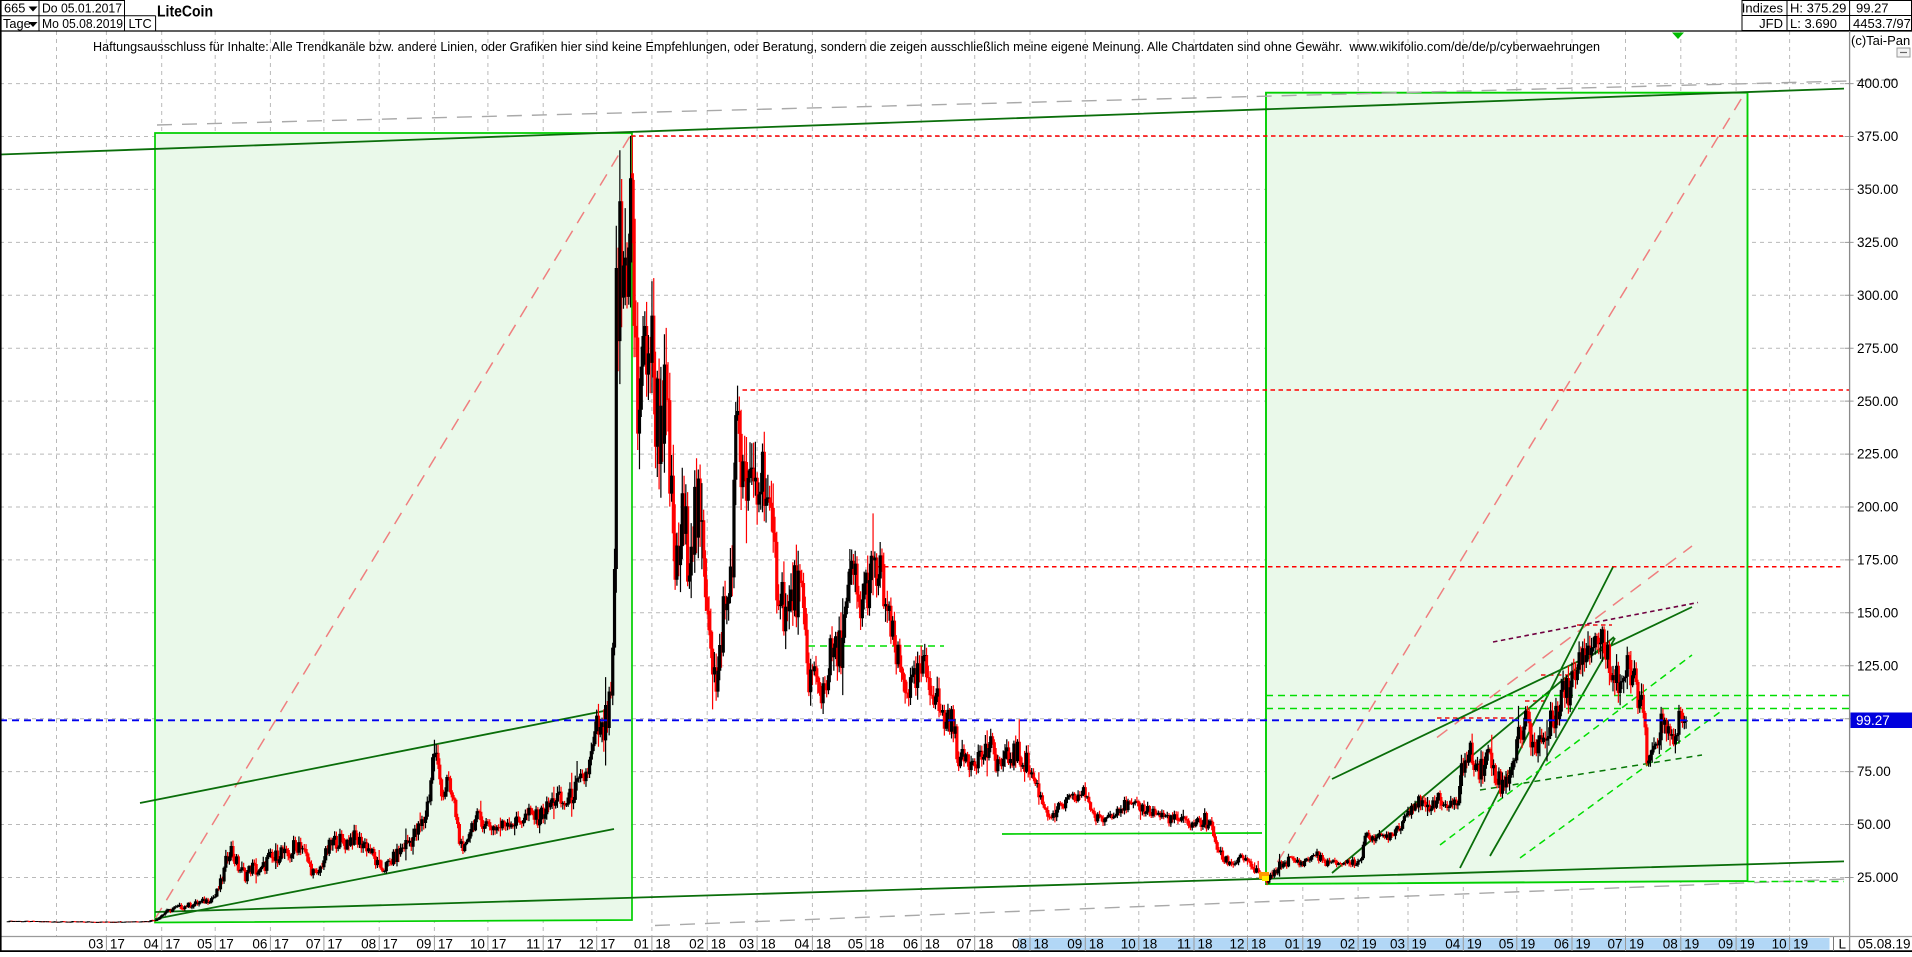  What do you see at coordinates (1813, 23) in the screenshot?
I see `svg-text: L: 3.690` at bounding box center [1813, 23].